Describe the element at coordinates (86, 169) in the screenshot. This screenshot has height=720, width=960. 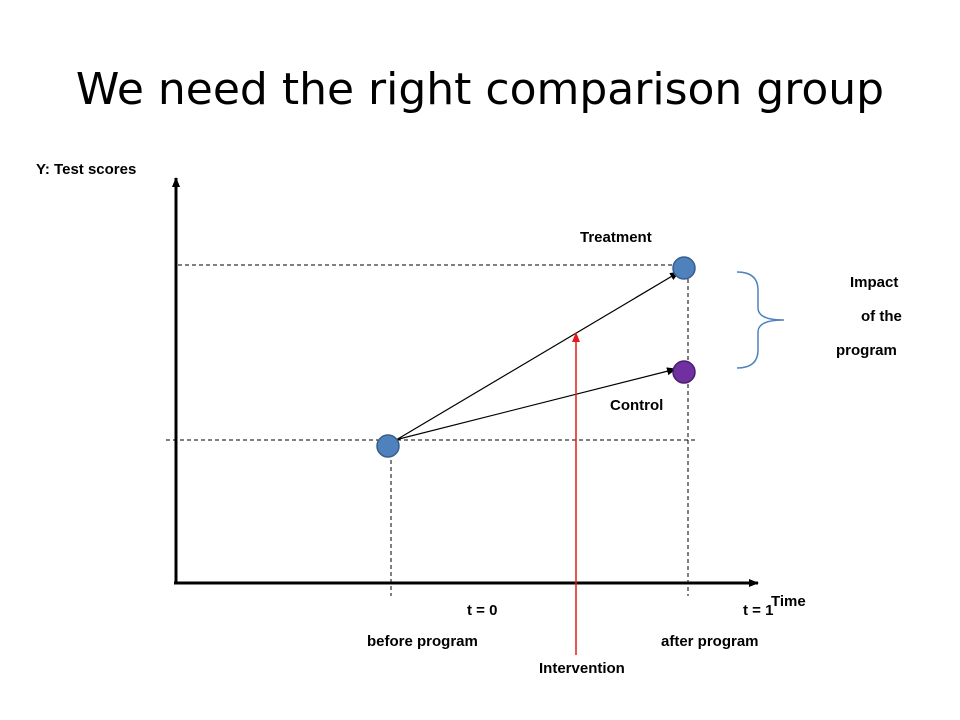
I see `y-axis-label: Y: Test scores` at that location.